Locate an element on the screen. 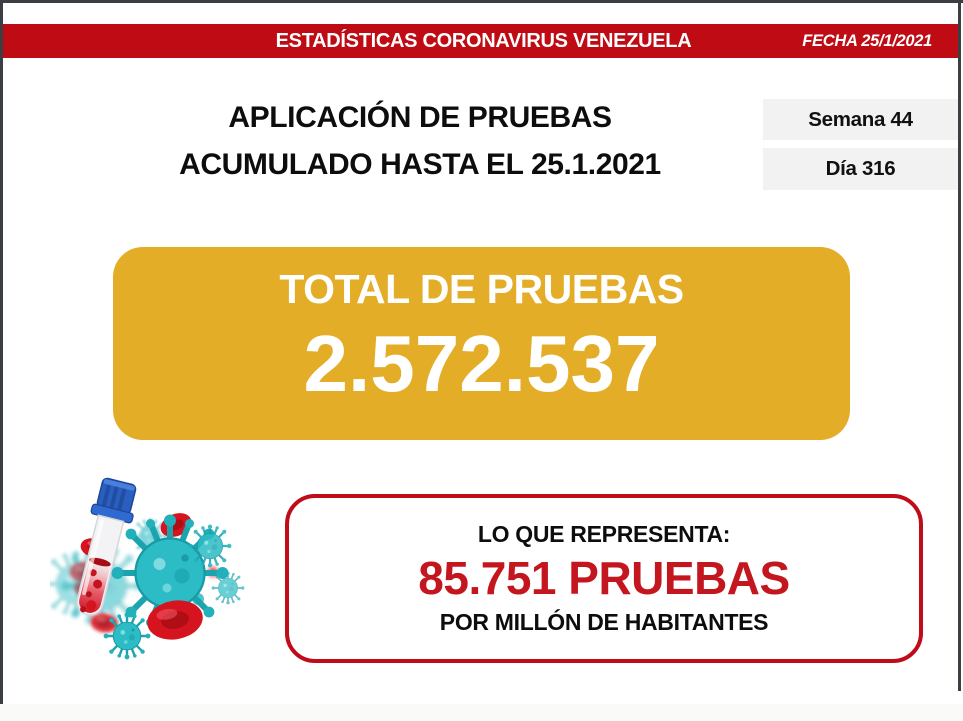 The image size is (963, 721). header-date: FECHA 25/1/2021 is located at coordinates (867, 40).